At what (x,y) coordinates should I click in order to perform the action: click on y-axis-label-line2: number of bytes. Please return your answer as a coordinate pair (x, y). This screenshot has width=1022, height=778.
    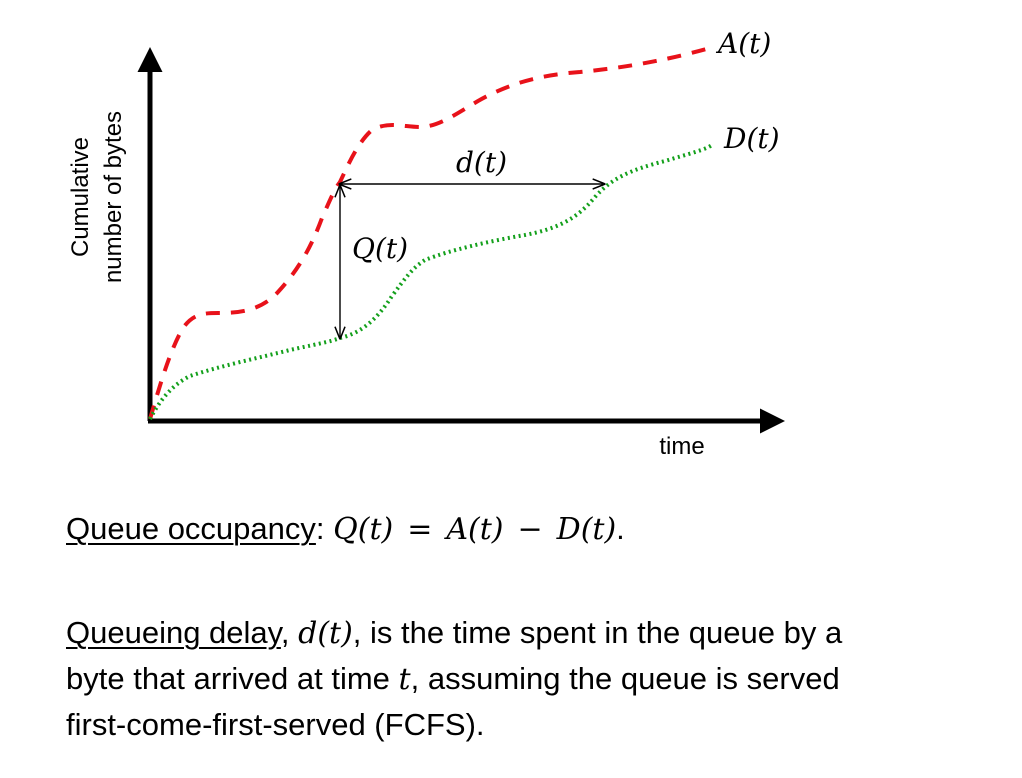
    Looking at the image, I should click on (113, 197).